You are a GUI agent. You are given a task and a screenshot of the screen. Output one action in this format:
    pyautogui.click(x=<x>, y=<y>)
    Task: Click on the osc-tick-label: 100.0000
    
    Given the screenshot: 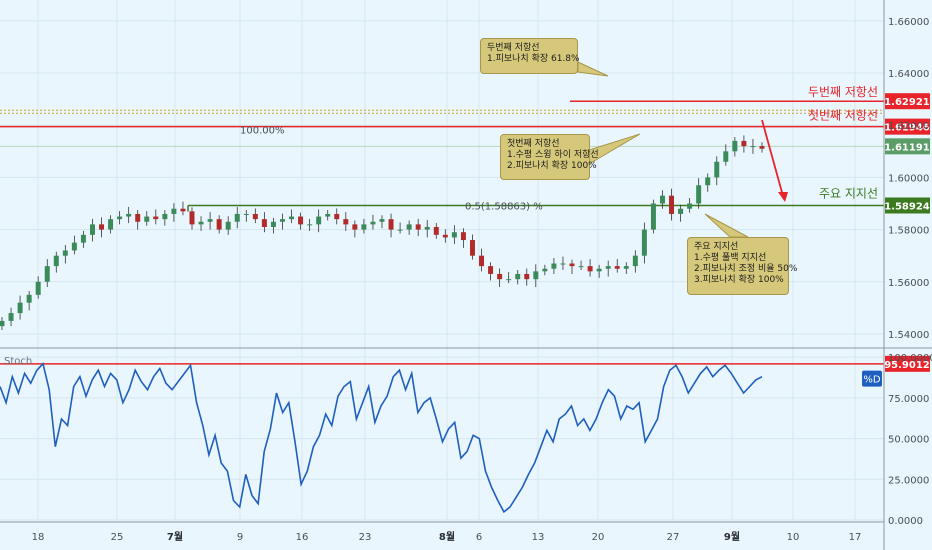 What is the action you would take?
    pyautogui.click(x=910, y=358)
    